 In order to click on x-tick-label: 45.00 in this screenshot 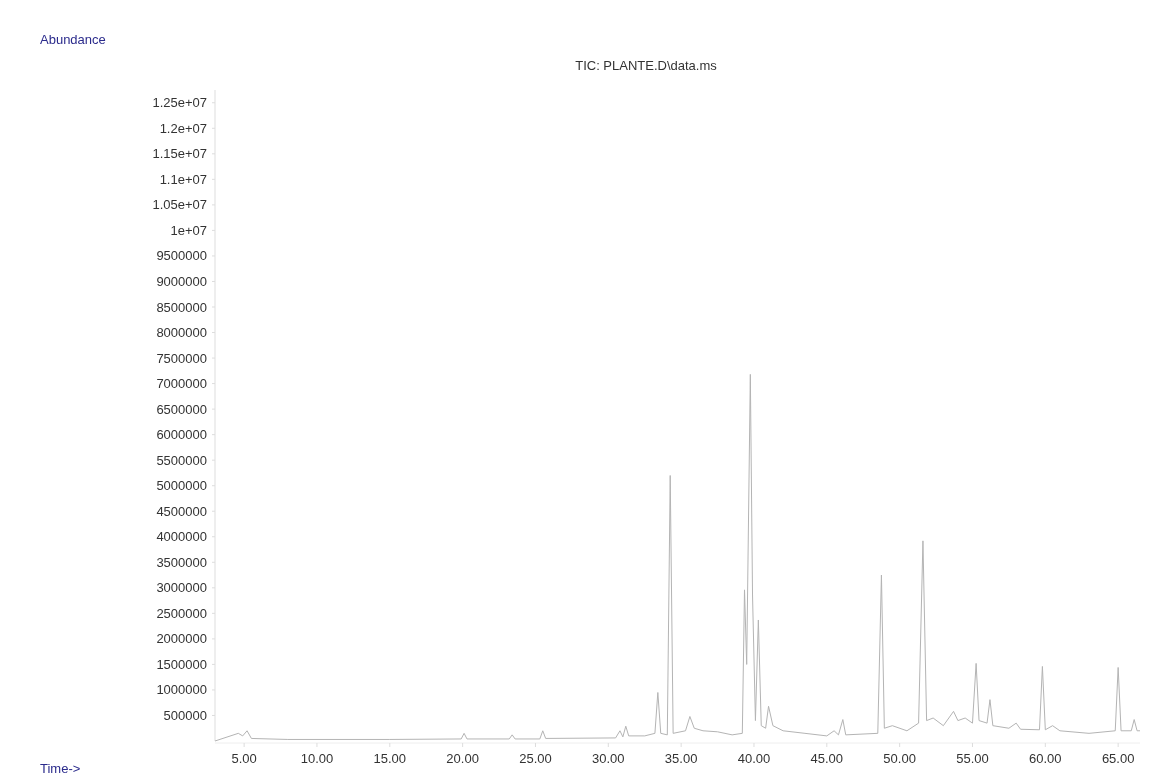, I will do `click(827, 758)`.